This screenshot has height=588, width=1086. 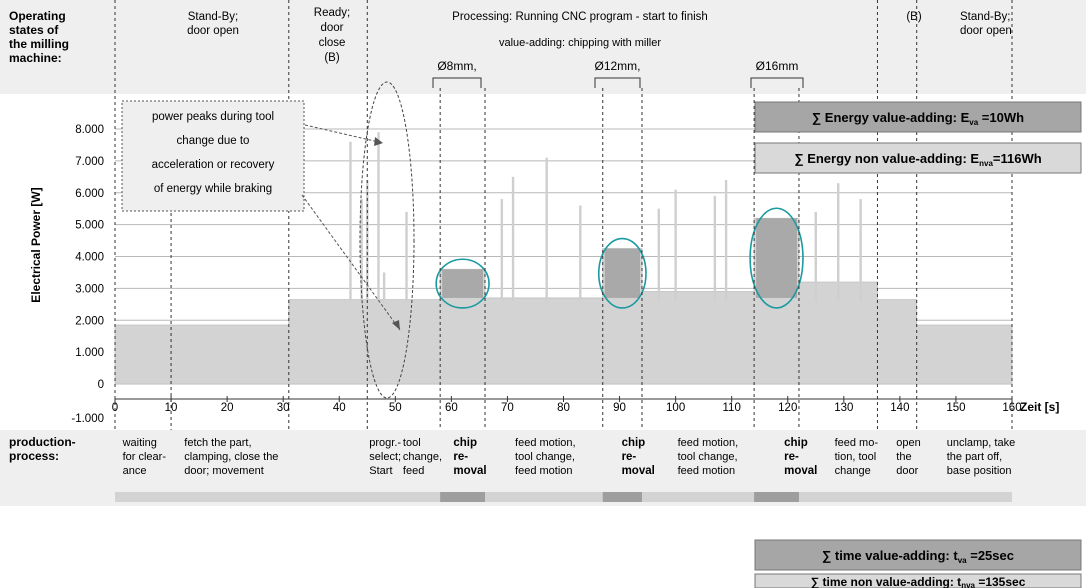 What do you see at coordinates (985, 17) in the screenshot?
I see `state-label: Stand-By;` at bounding box center [985, 17].